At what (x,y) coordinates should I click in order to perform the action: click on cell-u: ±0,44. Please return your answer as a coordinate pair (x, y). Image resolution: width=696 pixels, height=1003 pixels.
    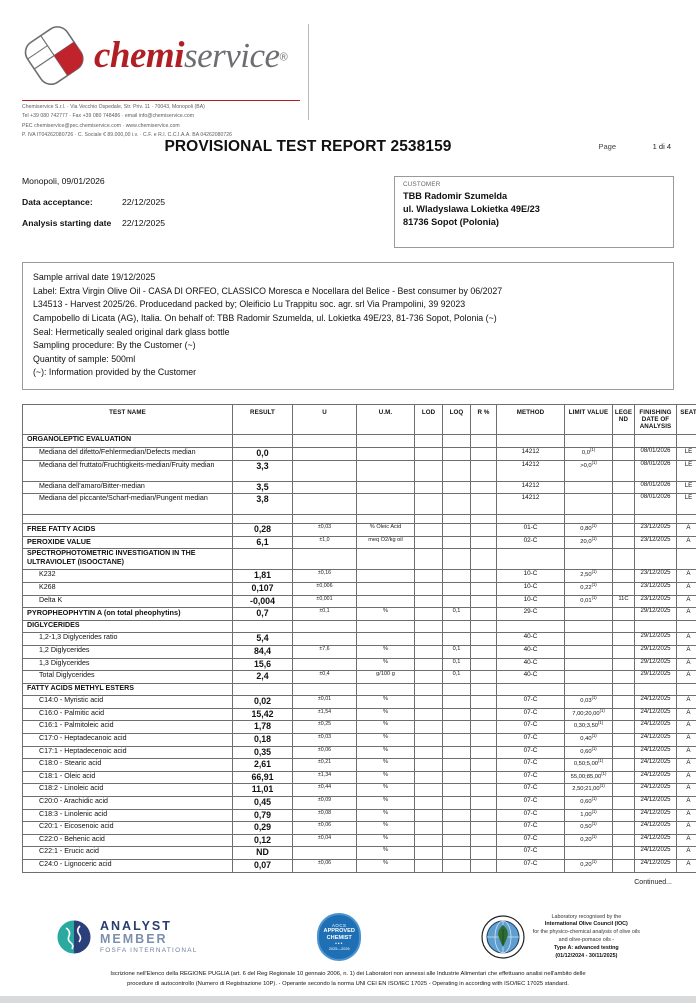
    Looking at the image, I should click on (324, 790).